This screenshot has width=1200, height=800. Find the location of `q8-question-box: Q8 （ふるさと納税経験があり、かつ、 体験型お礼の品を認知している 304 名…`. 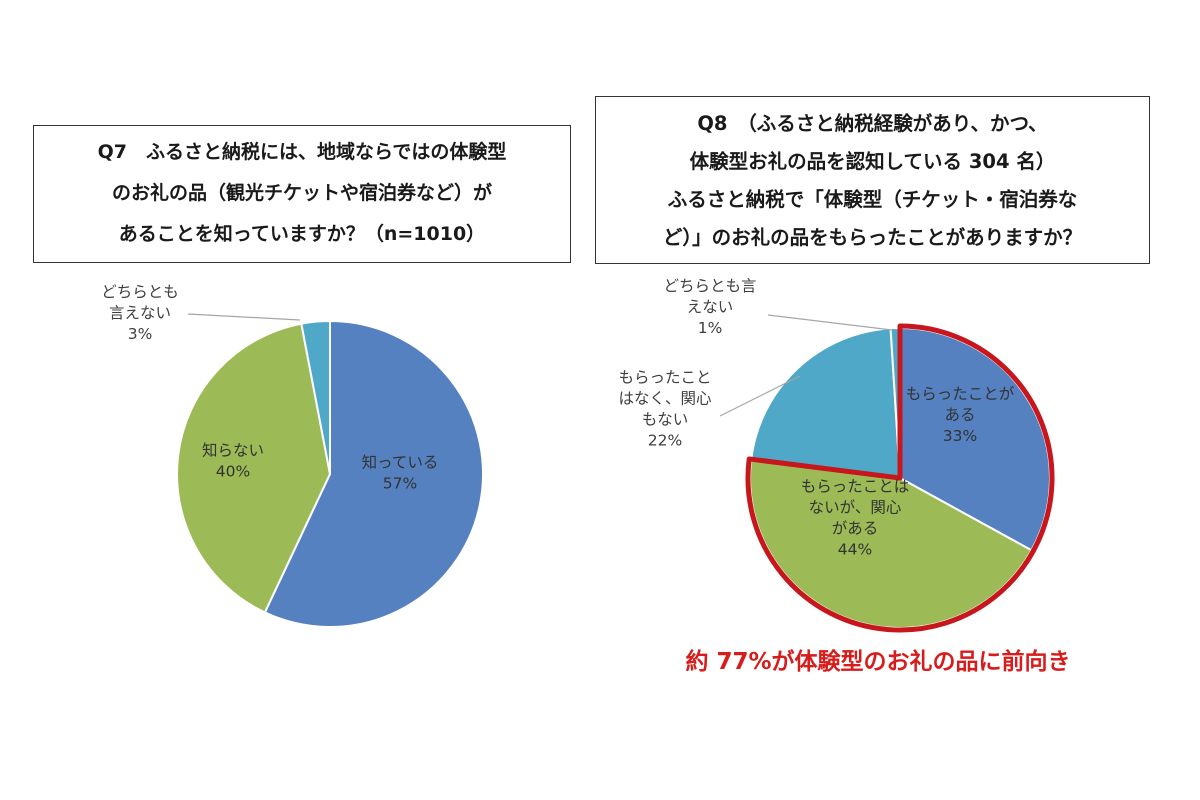

q8-question-box: Q8 （ふるさと納税経験があり、かつ、 体験型お礼の品を認知している 304 名… is located at coordinates (872, 180).